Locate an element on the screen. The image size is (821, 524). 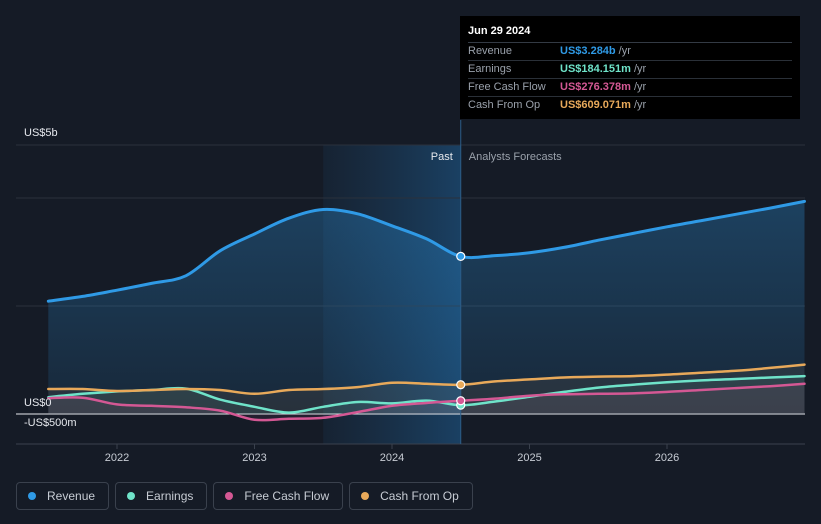
legend-label: Revenue is located at coordinates (71, 496).